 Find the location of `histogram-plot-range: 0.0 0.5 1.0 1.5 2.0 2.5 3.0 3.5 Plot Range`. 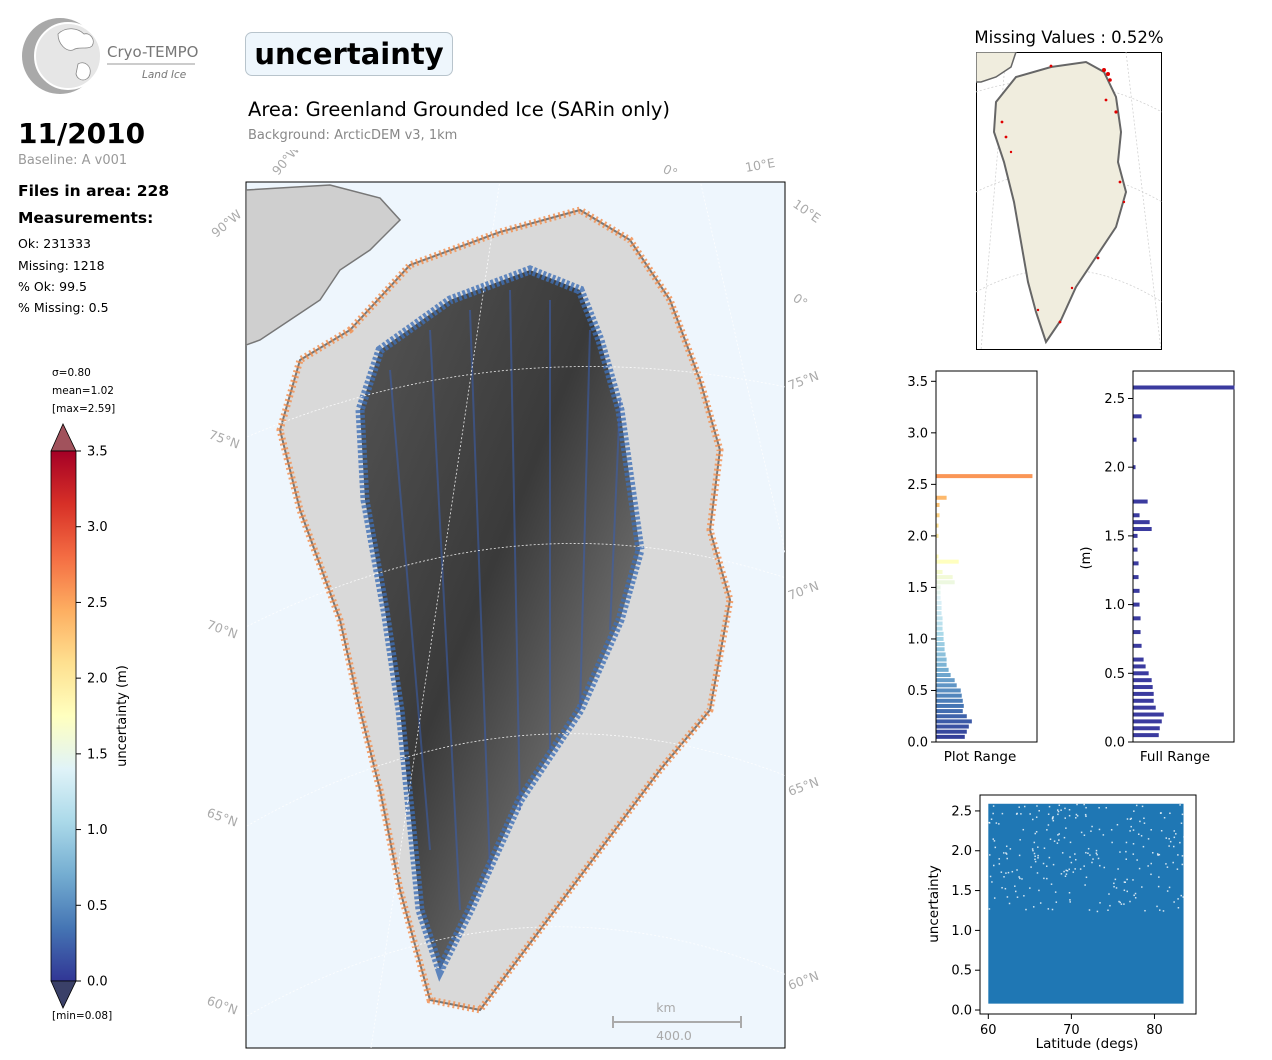

histogram-plot-range: 0.0 0.5 1.0 1.5 2.0 2.5 3.0 3.5 Plot Range is located at coordinates (972, 567).